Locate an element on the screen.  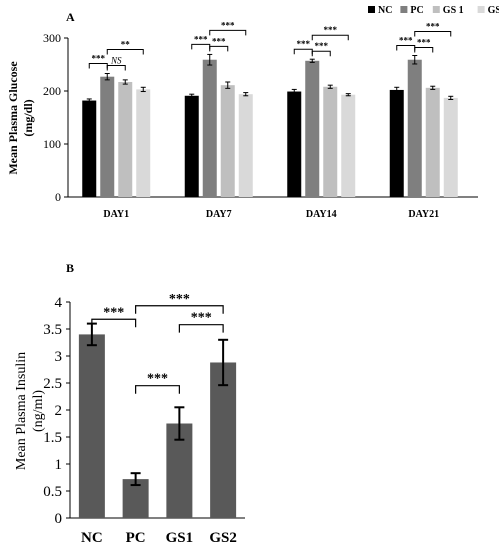
panel-a-y-tick-label: 100 is located at coordinates (52, 144).